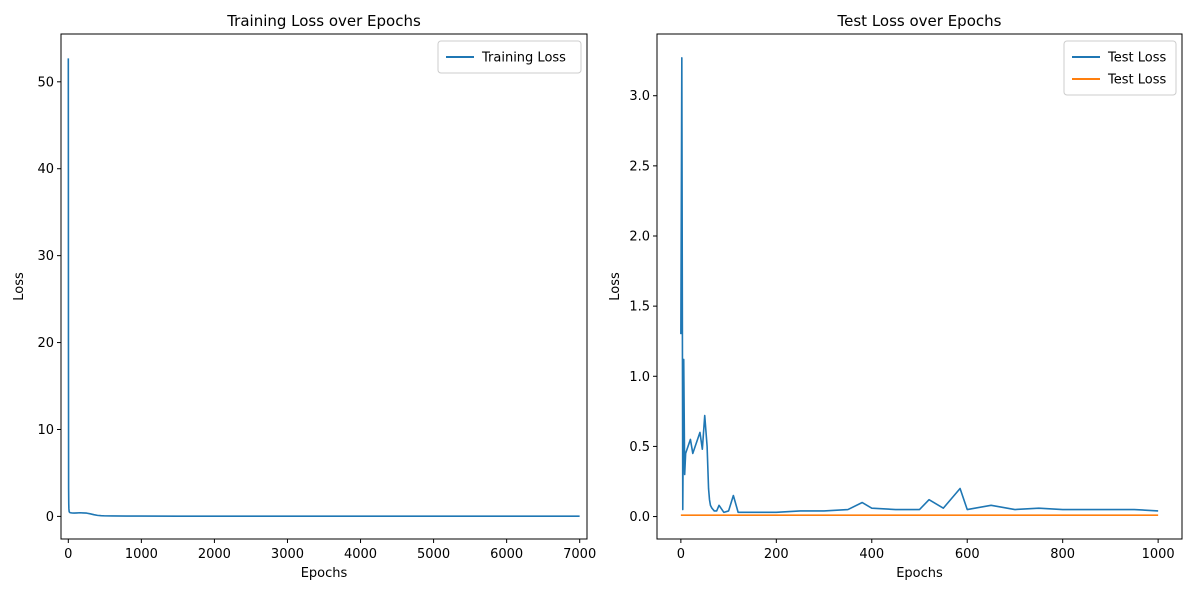 The height and width of the screenshot is (600, 1200). I want to click on x-tick-label: 600, so click(967, 554).